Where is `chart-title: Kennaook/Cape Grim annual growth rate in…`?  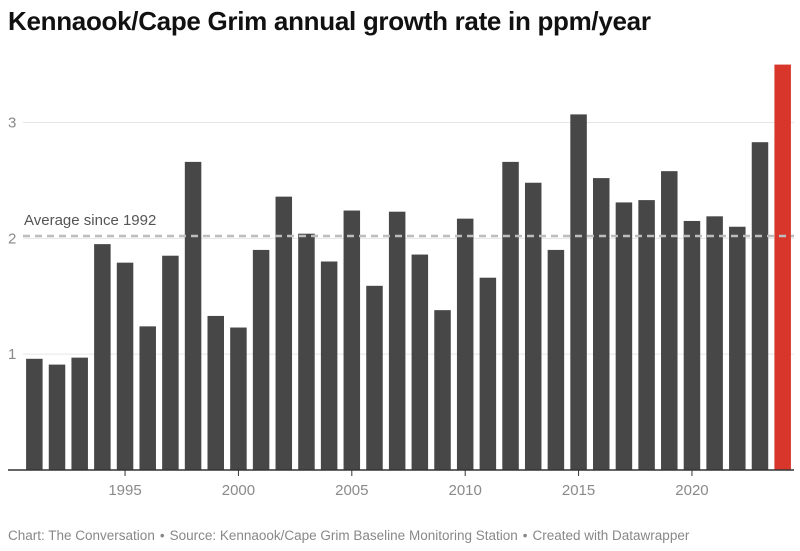 chart-title: Kennaook/Cape Grim annual growth rate in… is located at coordinates (329, 21).